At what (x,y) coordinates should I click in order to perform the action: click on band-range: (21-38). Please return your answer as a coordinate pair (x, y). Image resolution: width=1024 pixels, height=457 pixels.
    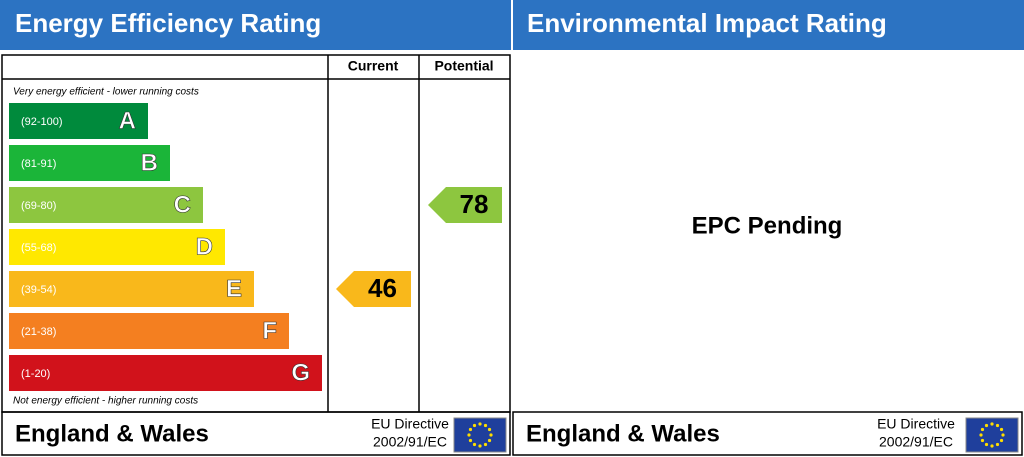
    Looking at the image, I should click on (38, 332).